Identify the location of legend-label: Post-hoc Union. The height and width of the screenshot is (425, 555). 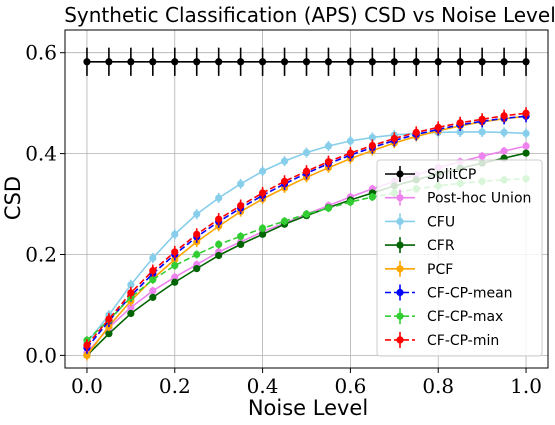
(479, 199).